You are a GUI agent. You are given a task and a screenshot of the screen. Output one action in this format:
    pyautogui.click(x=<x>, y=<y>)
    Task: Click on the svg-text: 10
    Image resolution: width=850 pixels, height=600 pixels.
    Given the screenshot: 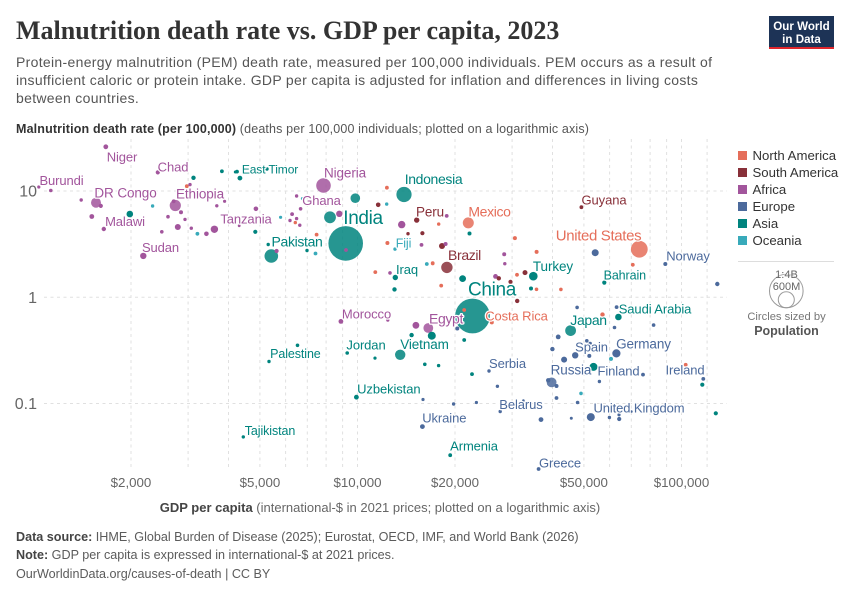 What is the action you would take?
    pyautogui.click(x=28, y=192)
    